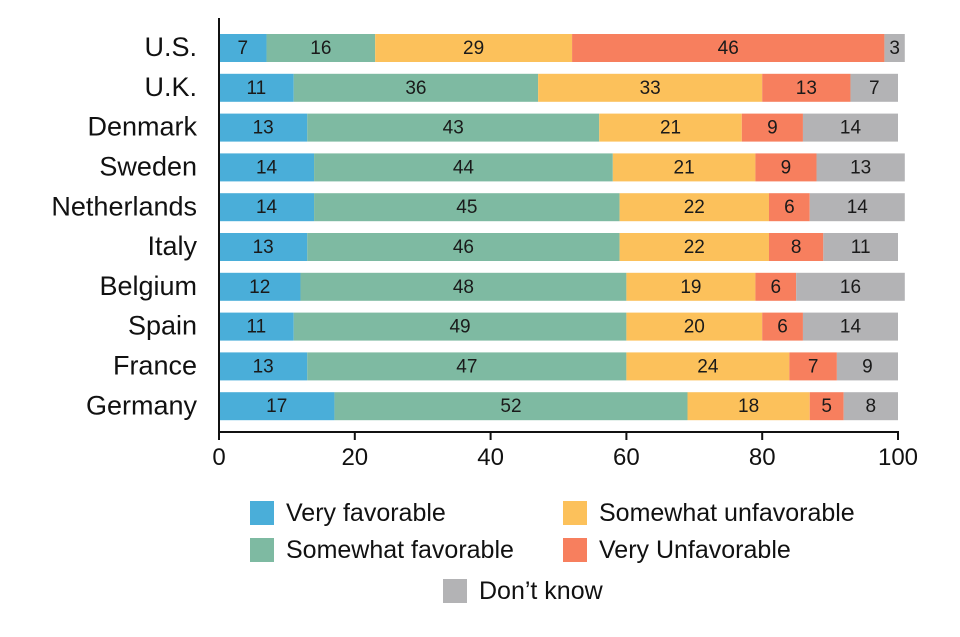  Describe the element at coordinates (276, 406) in the screenshot. I see `data-label-germany-very-favorable: 17` at that location.